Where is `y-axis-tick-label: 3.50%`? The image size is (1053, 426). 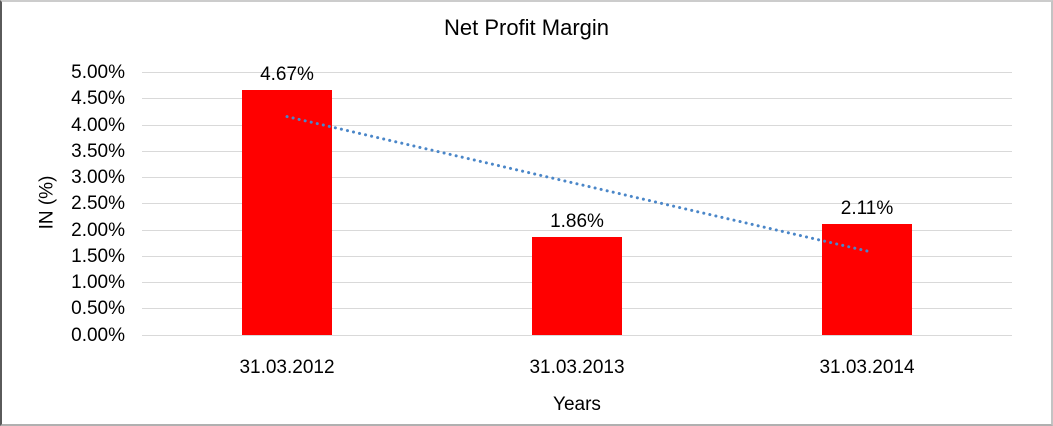 y-axis-tick-label: 3.50% is located at coordinates (98, 151).